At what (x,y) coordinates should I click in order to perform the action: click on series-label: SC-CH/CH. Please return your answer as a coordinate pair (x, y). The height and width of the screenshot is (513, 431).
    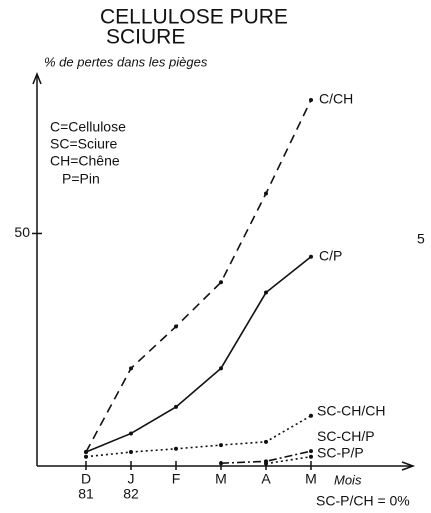
    Looking at the image, I should click on (351, 410).